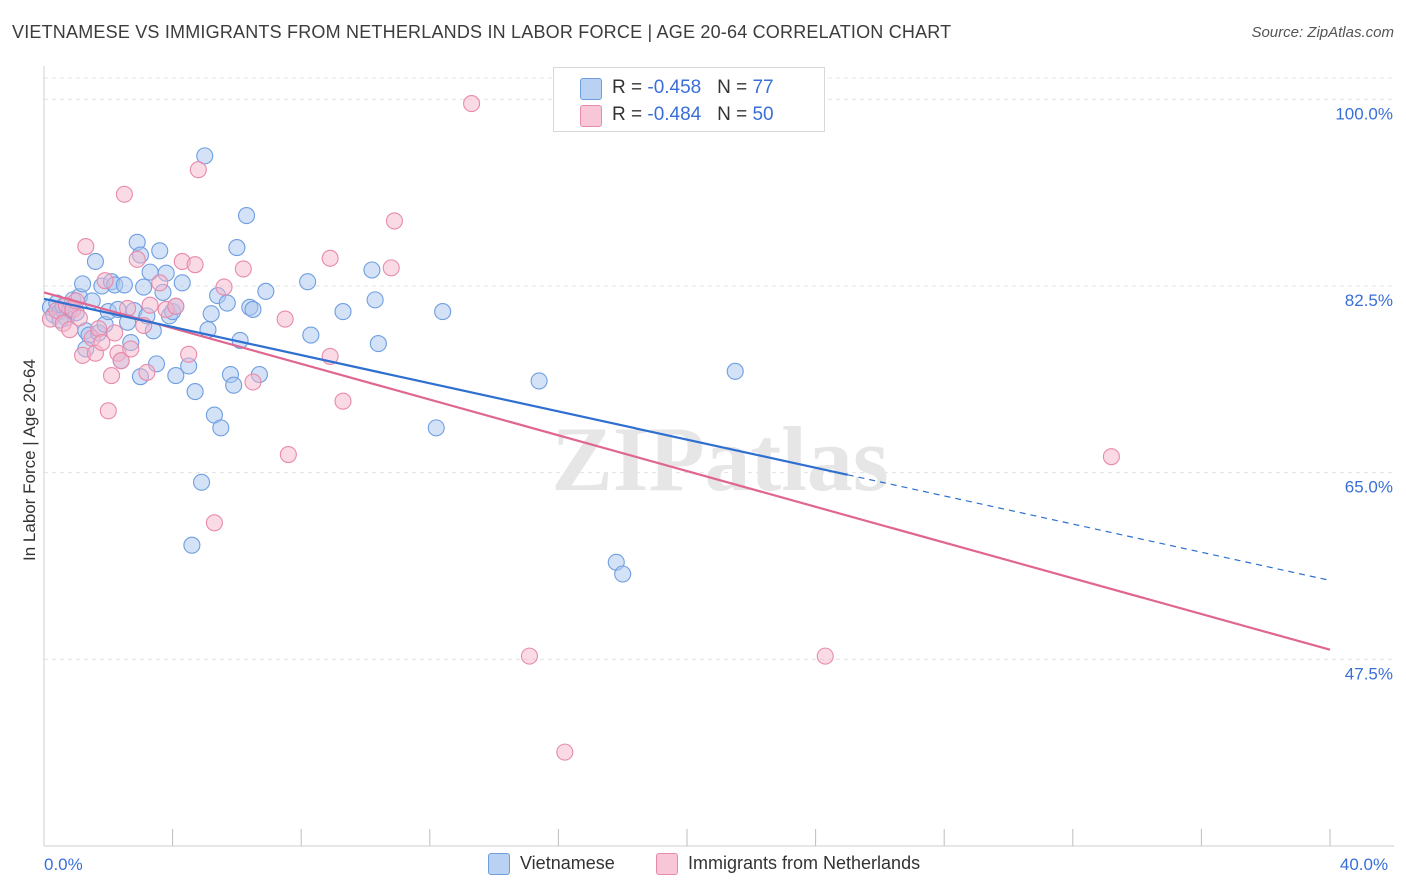  What do you see at coordinates (567, 863) in the screenshot?
I see `legend-label-vietnamese: Vietnamese` at bounding box center [567, 863].